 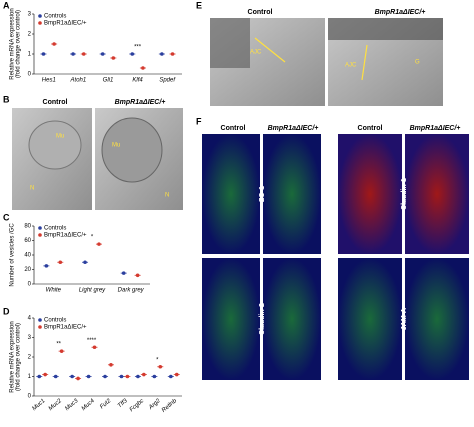 What do you see at coordinates (27, 227) in the screenshot?
I see `y-tick-label: 80` at bounding box center [27, 227].